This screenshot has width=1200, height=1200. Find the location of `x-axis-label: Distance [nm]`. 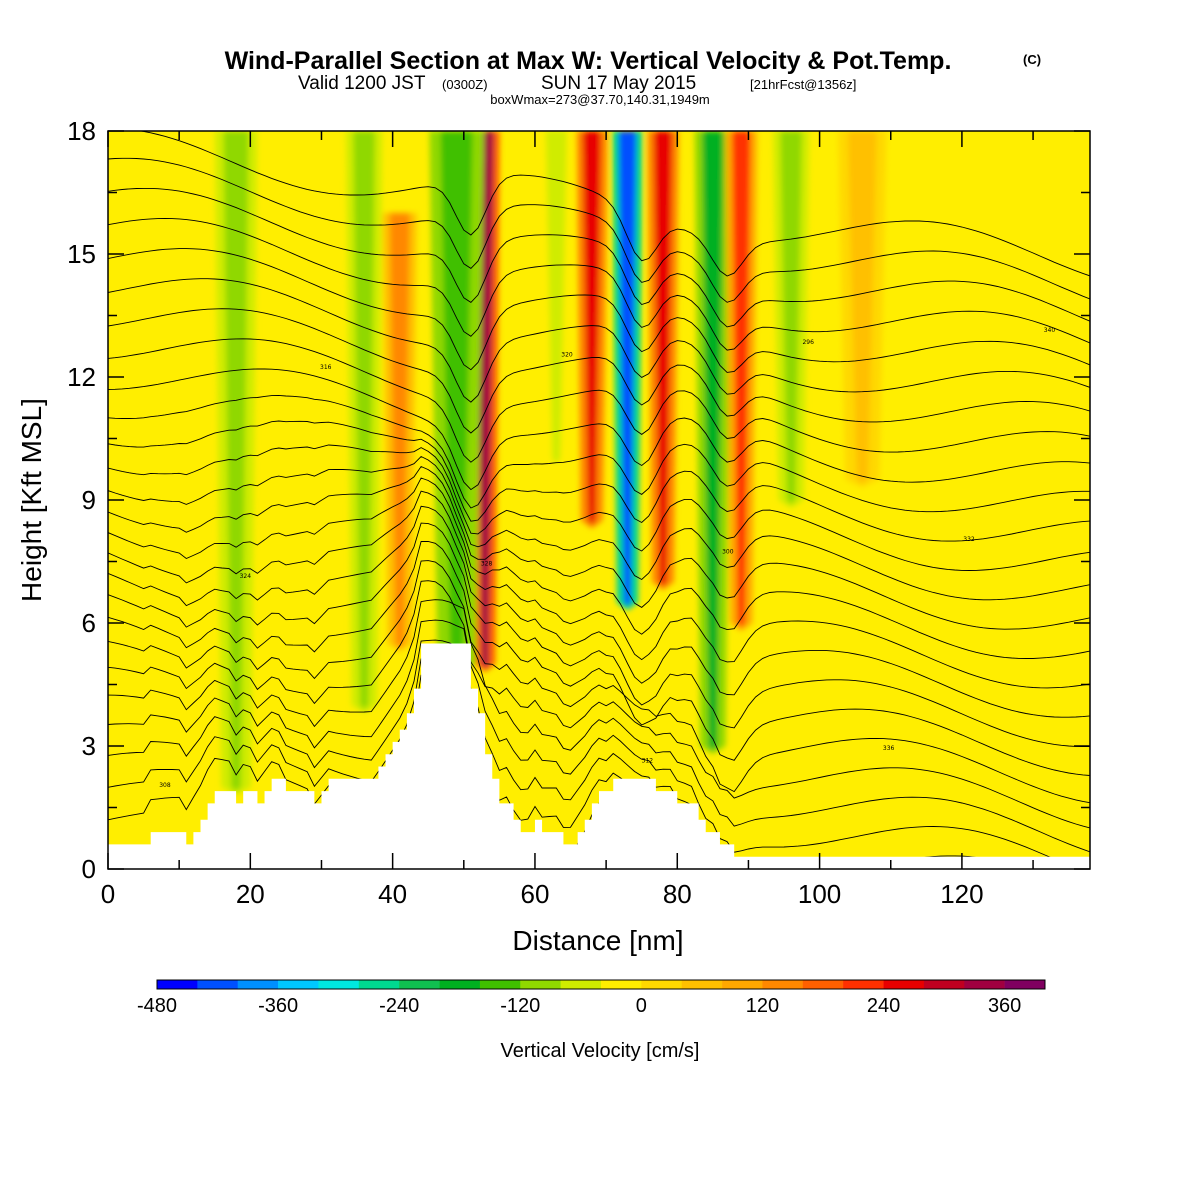

x-axis-label: Distance [nm] is located at coordinates (597, 940).